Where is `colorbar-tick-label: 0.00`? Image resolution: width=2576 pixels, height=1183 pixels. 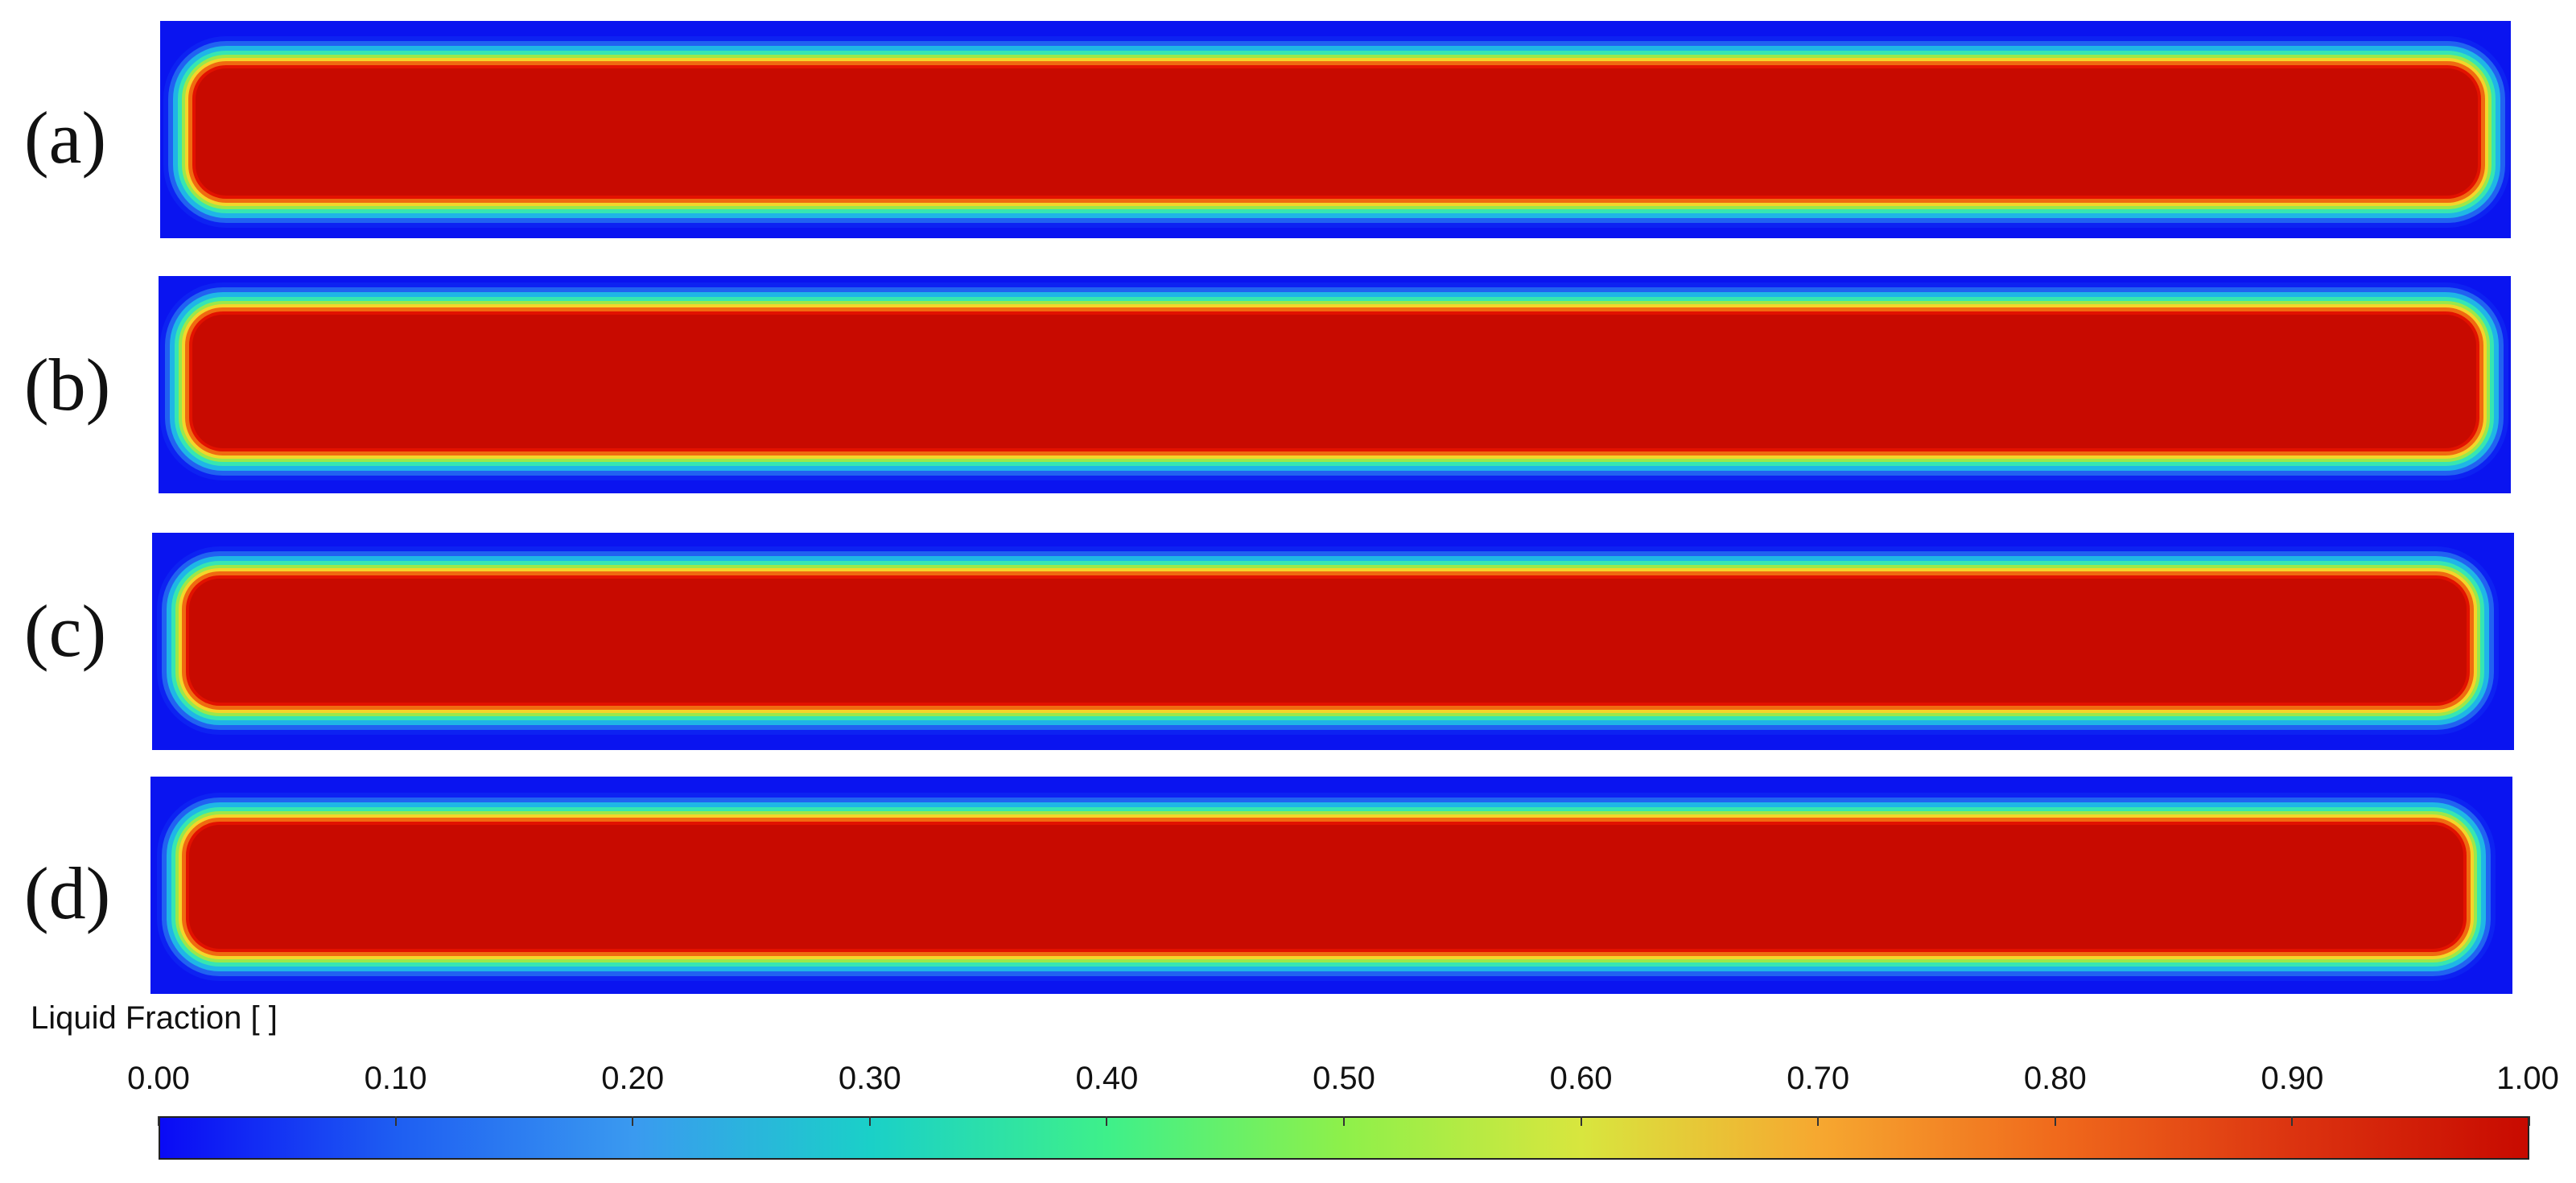 colorbar-tick-label: 0.00 is located at coordinates (158, 1078).